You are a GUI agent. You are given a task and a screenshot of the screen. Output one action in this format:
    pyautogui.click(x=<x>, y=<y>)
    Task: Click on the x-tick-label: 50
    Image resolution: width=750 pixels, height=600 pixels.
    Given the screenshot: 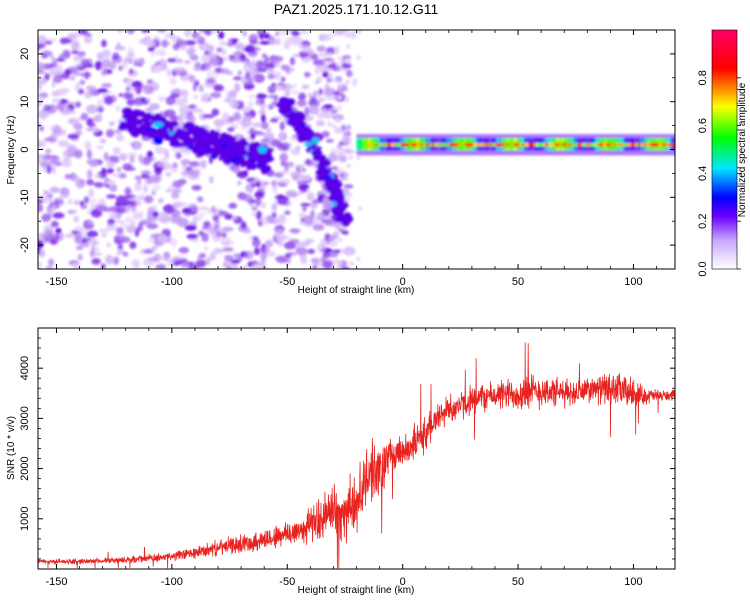 What is the action you would take?
    pyautogui.click(x=518, y=582)
    